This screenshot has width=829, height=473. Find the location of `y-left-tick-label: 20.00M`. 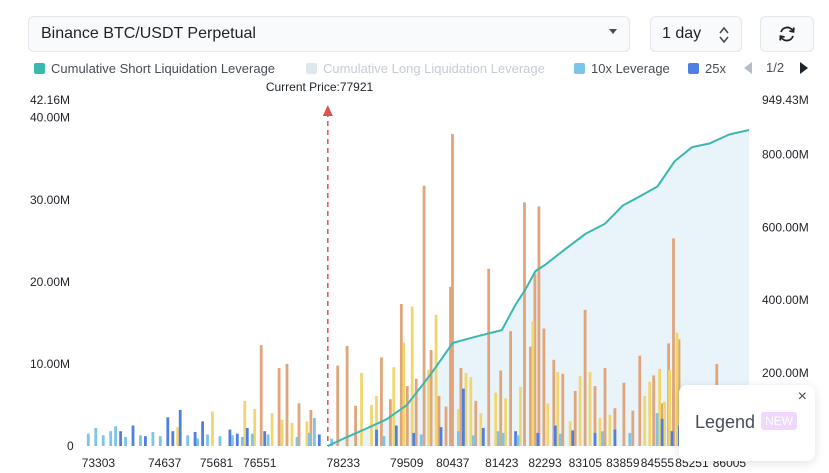

y-left-tick-label: 20.00M is located at coordinates (50, 282).